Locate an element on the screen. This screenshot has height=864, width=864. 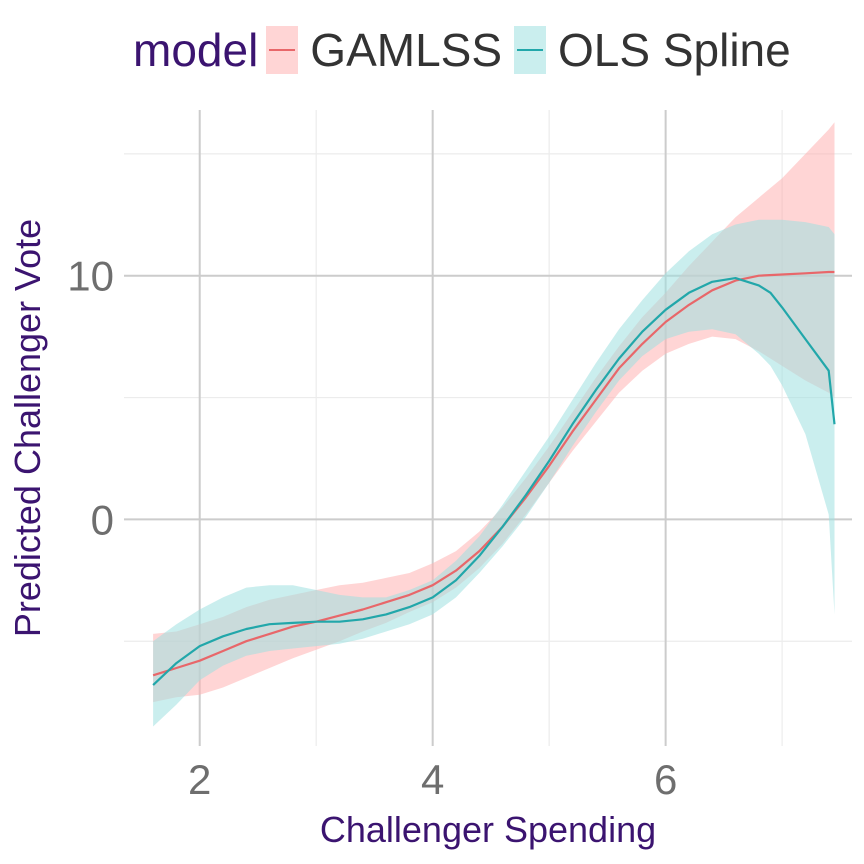
legend-key-ols-spline is located at coordinates (530, 50).